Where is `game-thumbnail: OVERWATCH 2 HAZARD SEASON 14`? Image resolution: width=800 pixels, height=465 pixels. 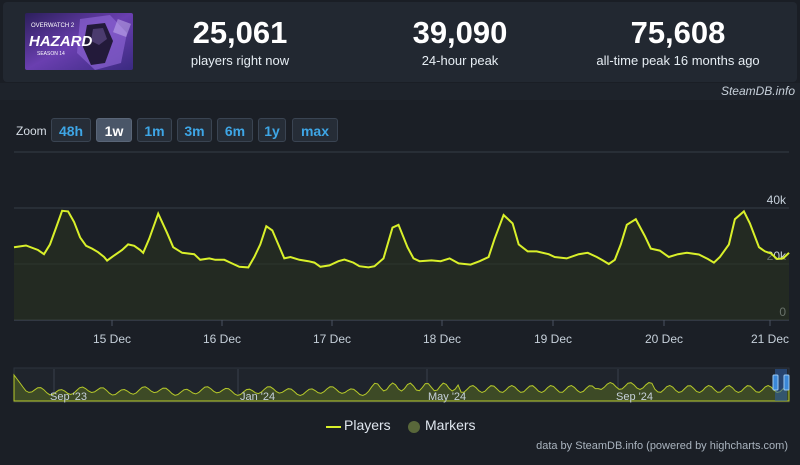 game-thumbnail: OVERWATCH 2 HAZARD SEASON 14 is located at coordinates (79, 41).